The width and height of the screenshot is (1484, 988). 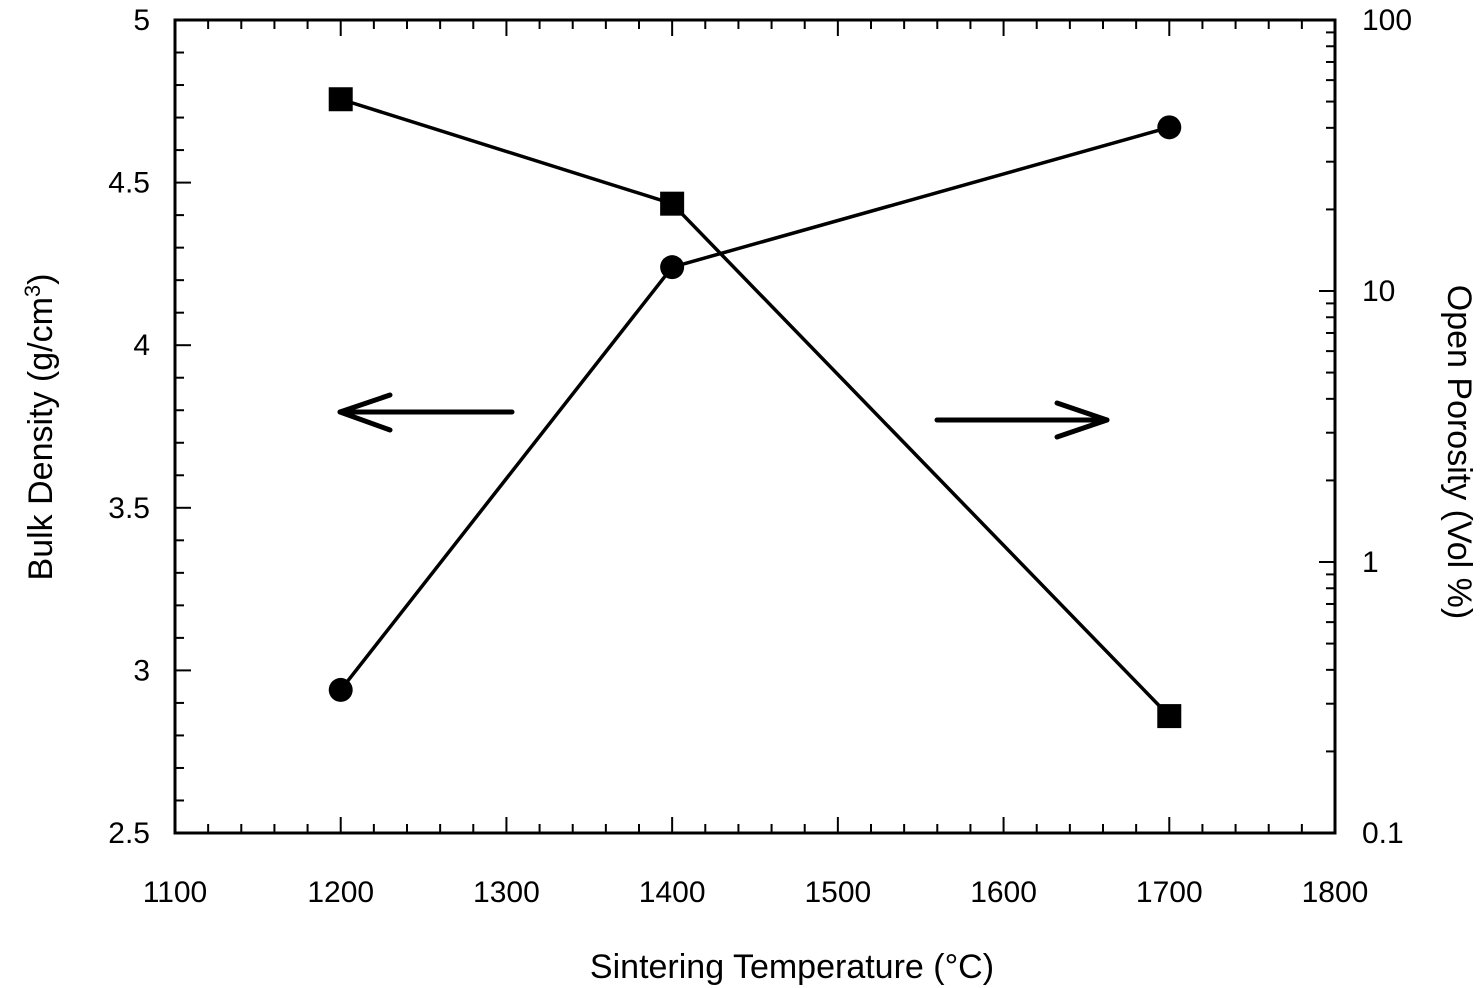 What do you see at coordinates (141, 345) in the screenshot?
I see `y-left-tick-label: 4` at bounding box center [141, 345].